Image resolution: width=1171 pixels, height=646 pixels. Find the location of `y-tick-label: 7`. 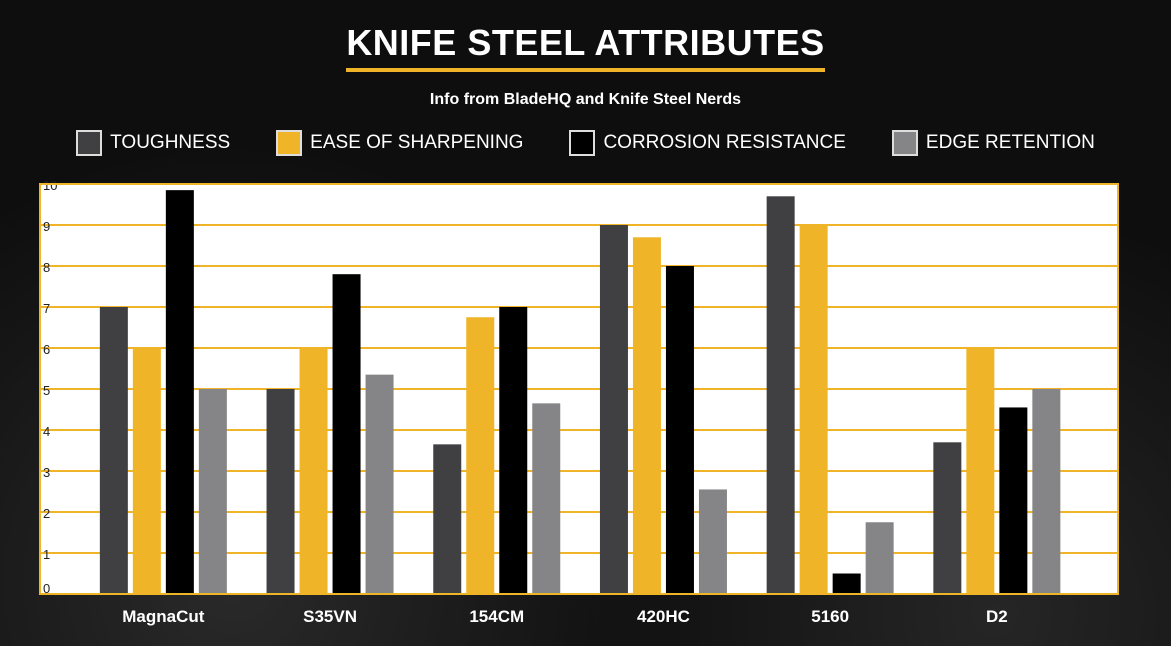

y-tick-label: 7 is located at coordinates (46, 308).